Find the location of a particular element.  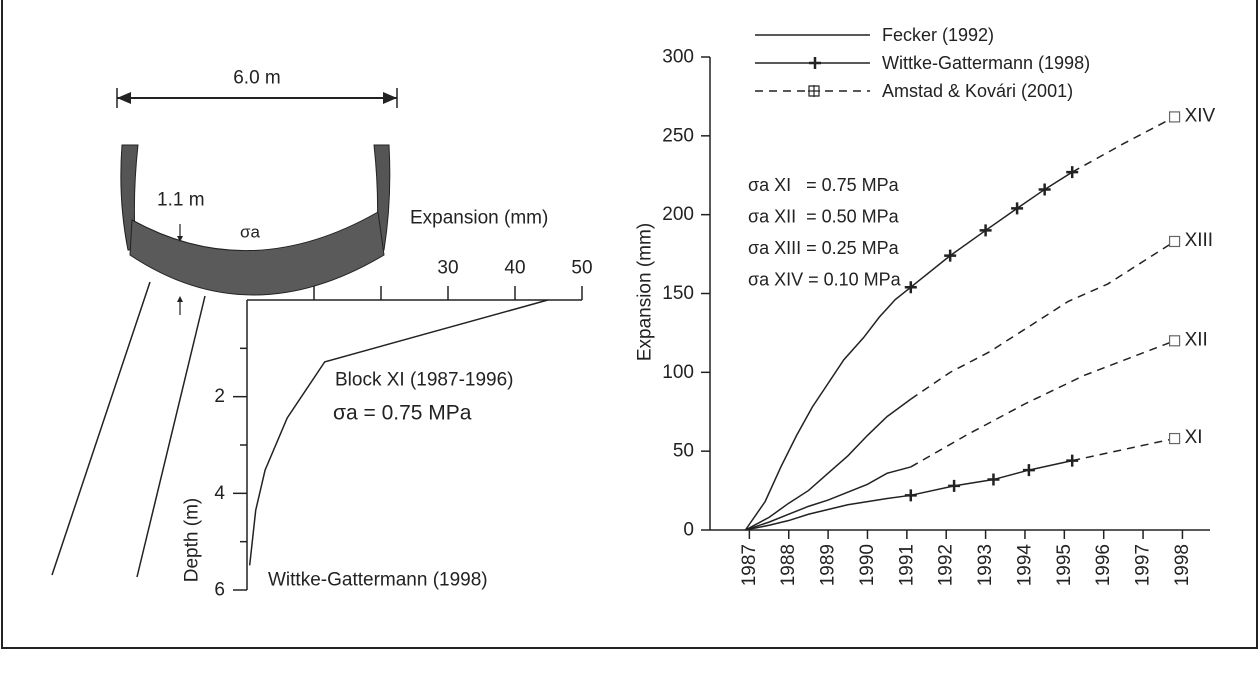

annotation: Block XI (1987-1996) is located at coordinates (424, 380).